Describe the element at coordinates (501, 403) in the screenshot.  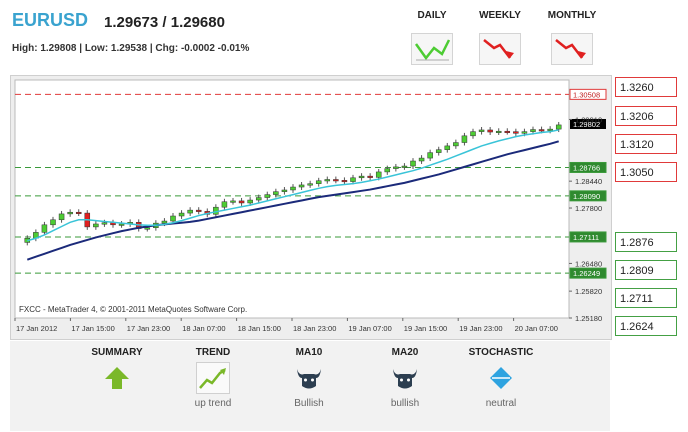
I see `indicator-value: neutral` at that location.